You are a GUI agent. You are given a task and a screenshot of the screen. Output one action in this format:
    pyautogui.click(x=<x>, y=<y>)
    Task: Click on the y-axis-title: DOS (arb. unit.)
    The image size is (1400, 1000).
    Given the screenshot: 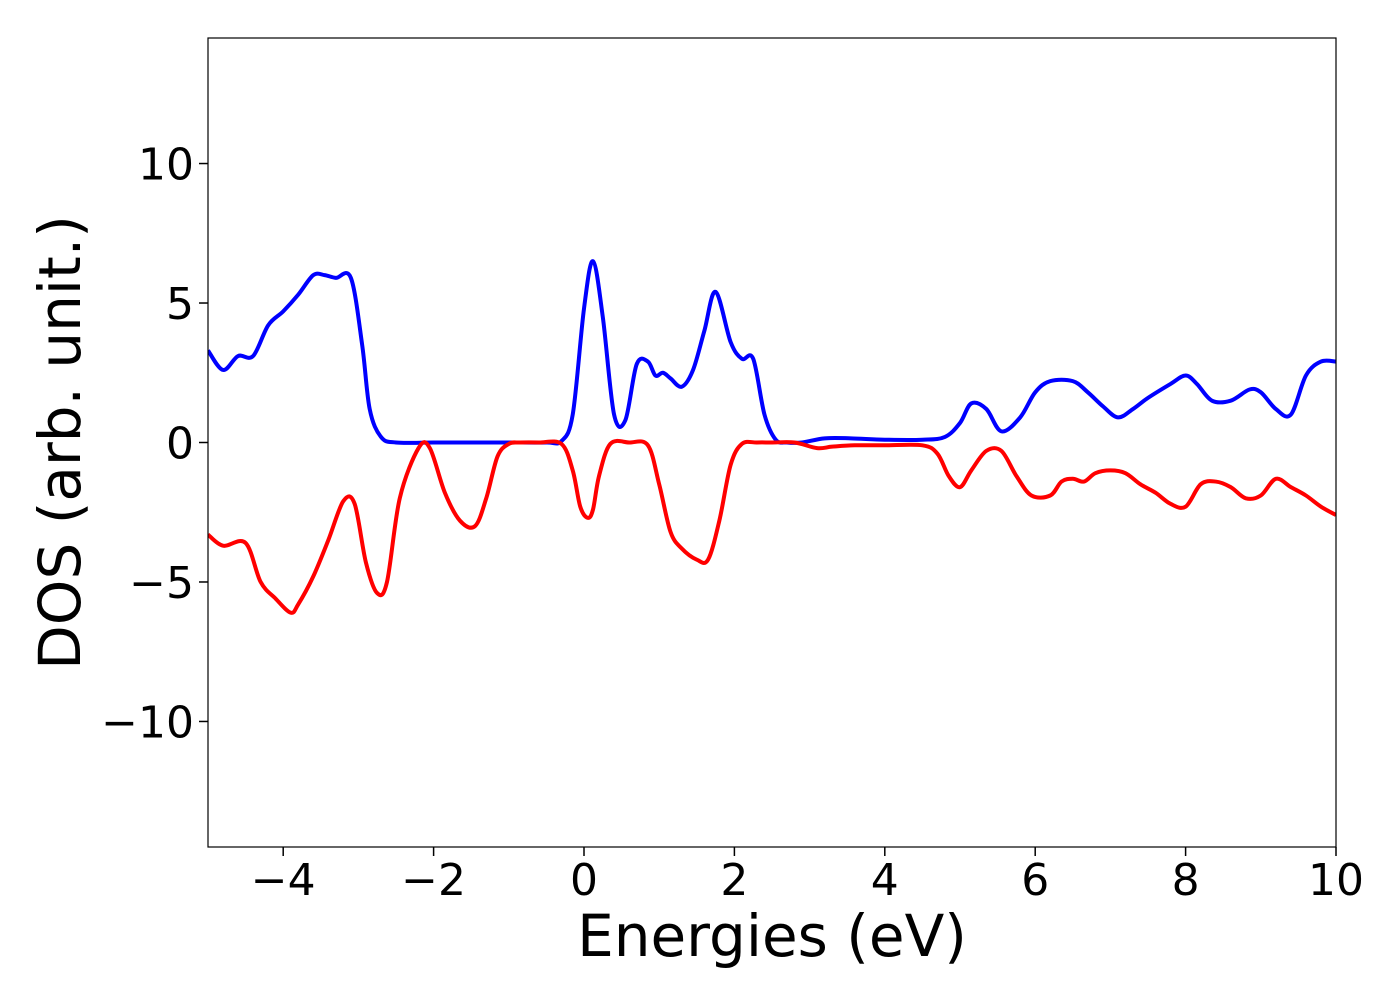 What is the action you would take?
    pyautogui.click(x=60, y=442)
    